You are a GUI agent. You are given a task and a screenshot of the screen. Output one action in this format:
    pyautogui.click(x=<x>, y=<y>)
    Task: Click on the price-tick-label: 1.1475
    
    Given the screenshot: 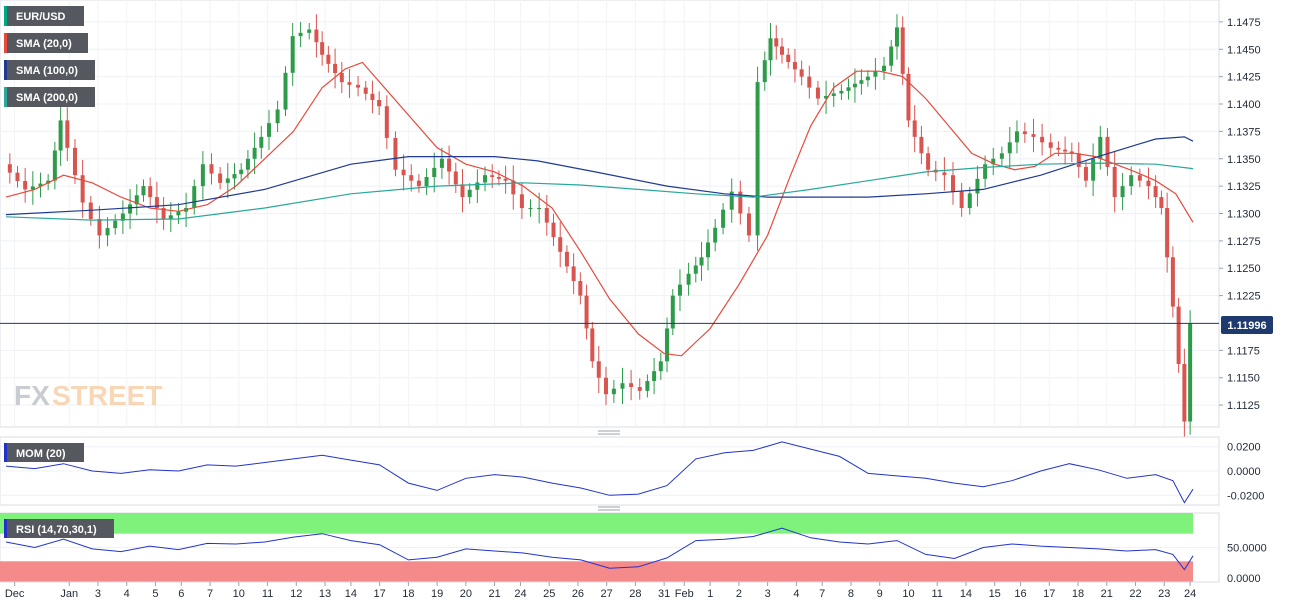 What is the action you would take?
    pyautogui.click(x=1244, y=23)
    